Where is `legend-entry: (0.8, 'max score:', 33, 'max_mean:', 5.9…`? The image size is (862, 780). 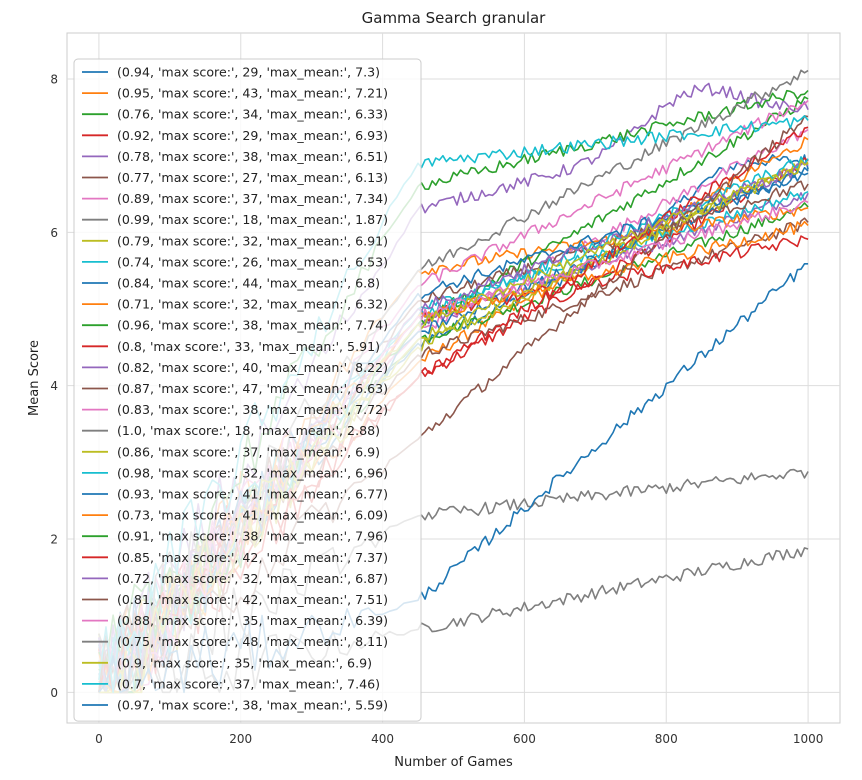
legend-entry: (0.8, 'max score:', 33, 'max_mean:', 5.9… is located at coordinates (248, 346).